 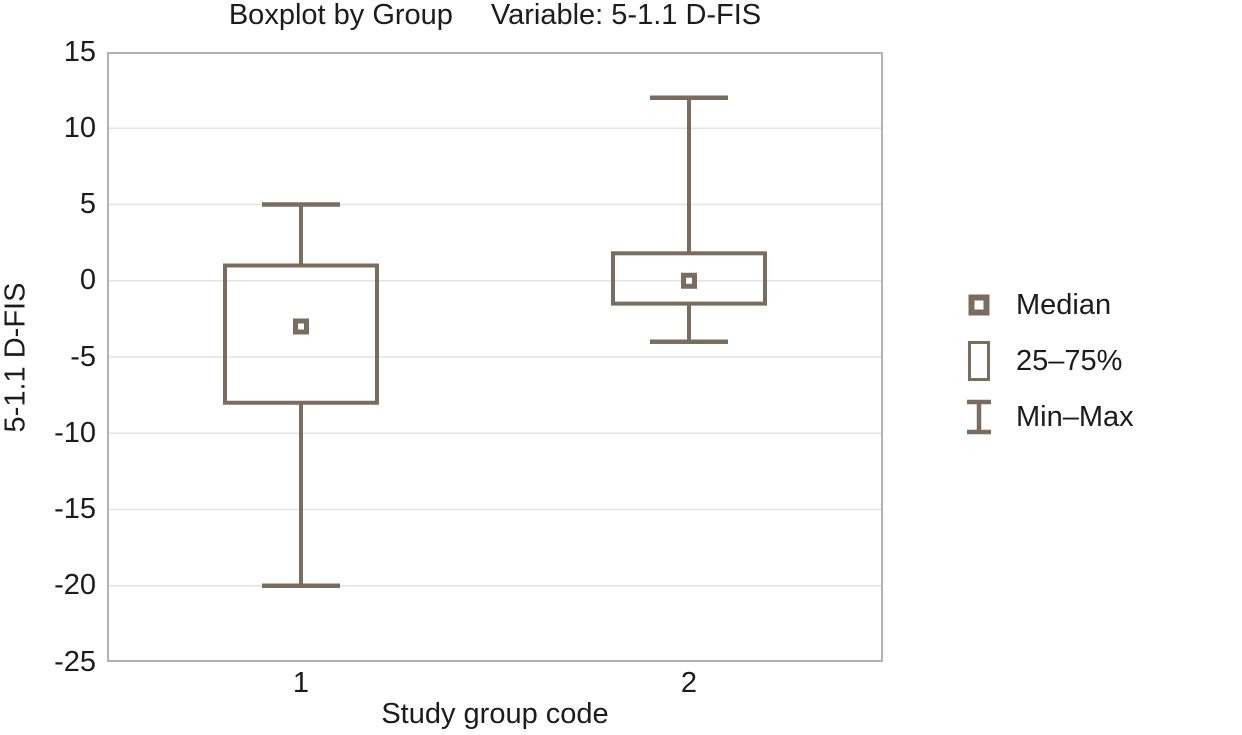 I want to click on iqr-box-icon, so click(x=979, y=361).